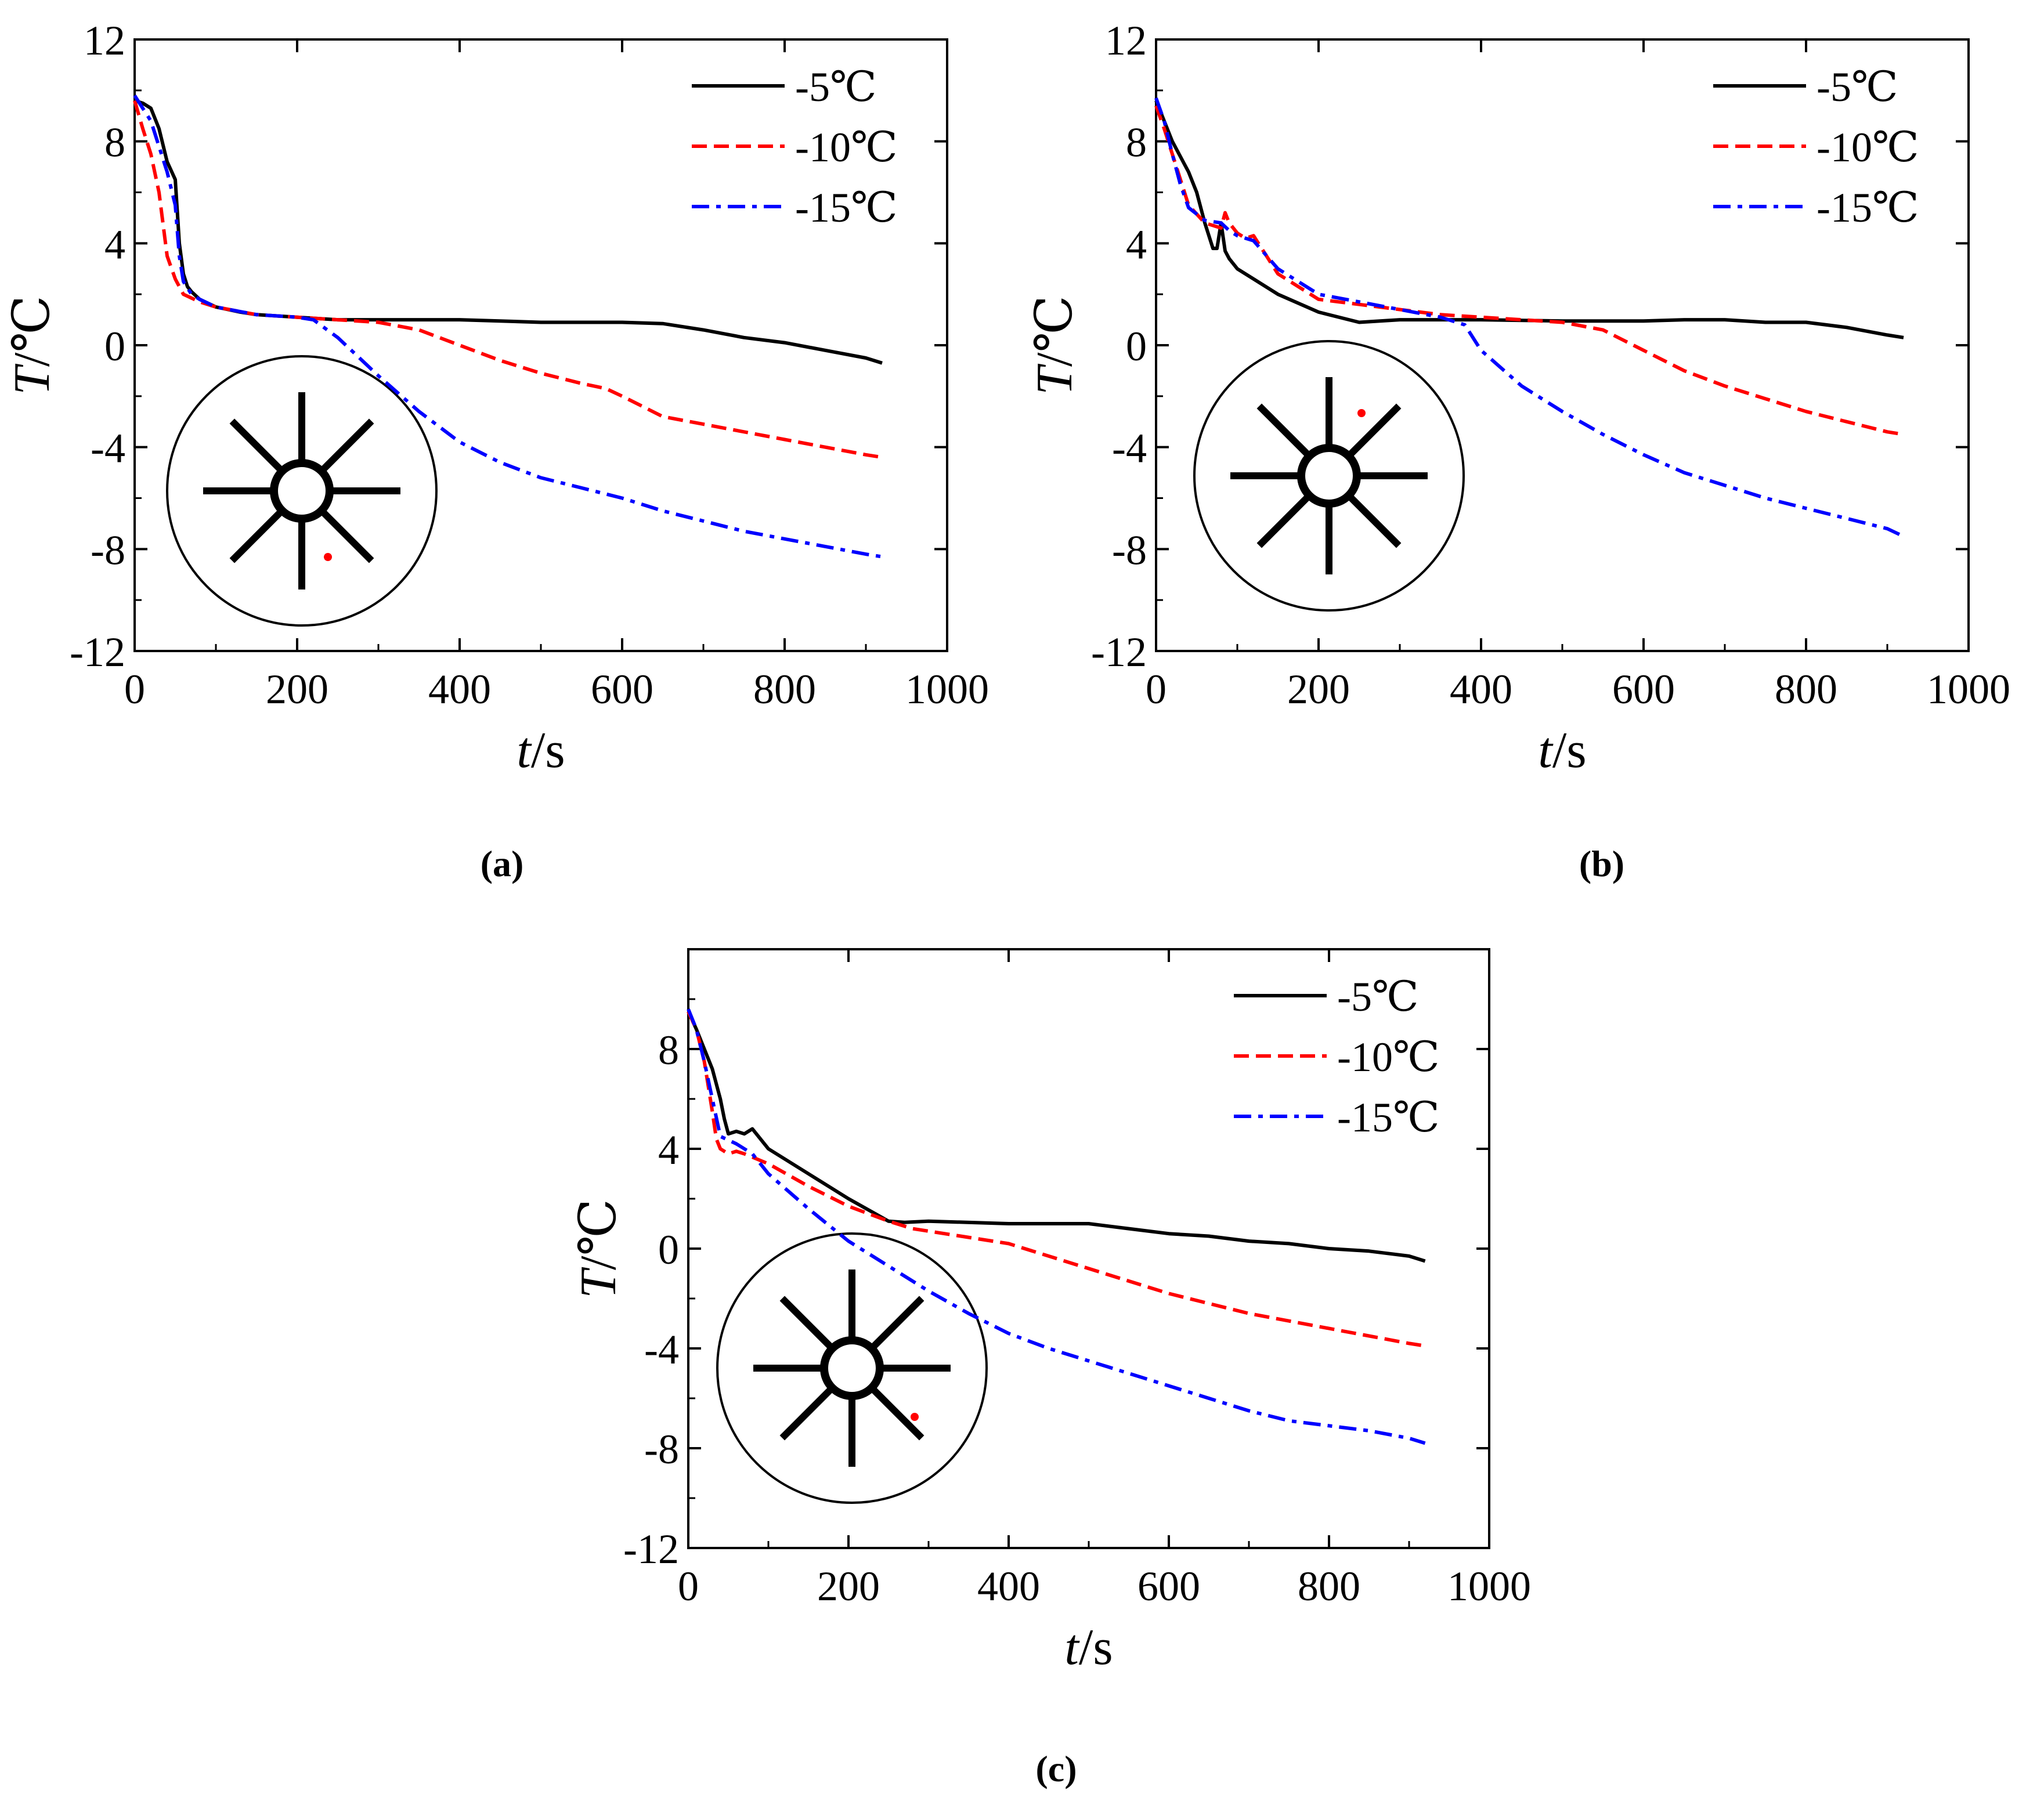  I want to click on panel-label: (c), so click(1056, 1768).